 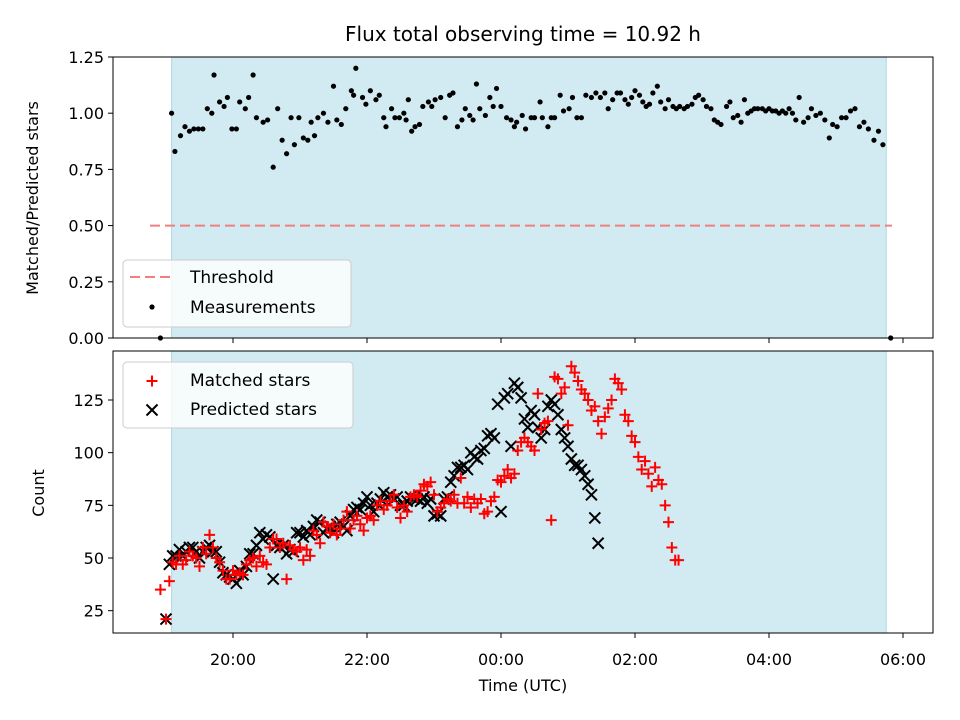 What do you see at coordinates (903, 659) in the screenshot?
I see `x-tick-label: 06:00` at bounding box center [903, 659].